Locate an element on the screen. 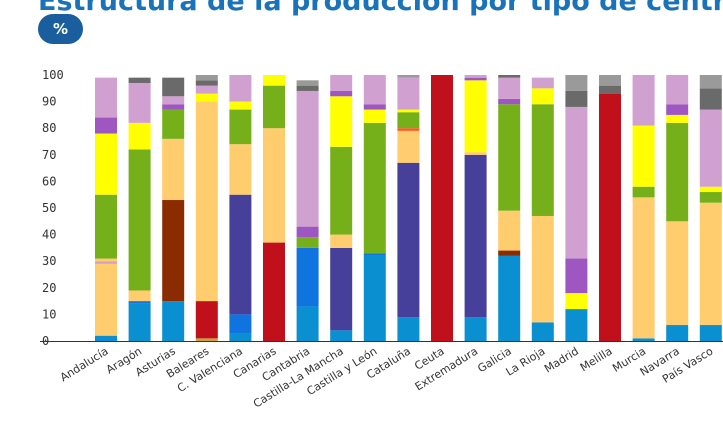 The image size is (723, 434). y-tick-label: 100 is located at coordinates (53, 75).